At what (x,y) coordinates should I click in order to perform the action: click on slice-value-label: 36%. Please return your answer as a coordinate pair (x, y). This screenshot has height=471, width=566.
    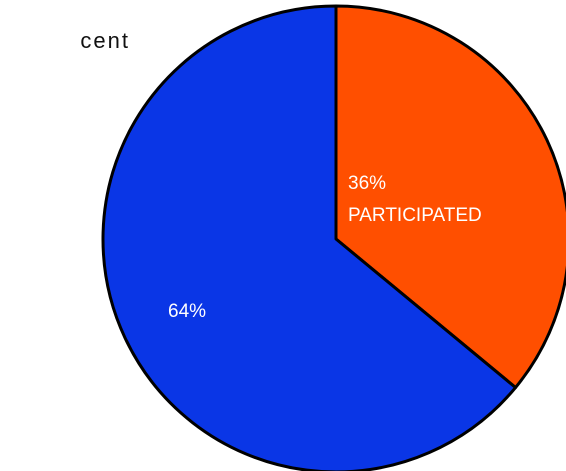
    Looking at the image, I should click on (367, 183).